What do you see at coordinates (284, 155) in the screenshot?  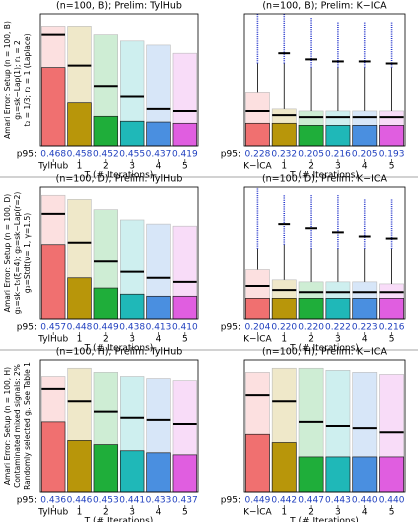 I see `p95-value: 0.232` at bounding box center [284, 155].